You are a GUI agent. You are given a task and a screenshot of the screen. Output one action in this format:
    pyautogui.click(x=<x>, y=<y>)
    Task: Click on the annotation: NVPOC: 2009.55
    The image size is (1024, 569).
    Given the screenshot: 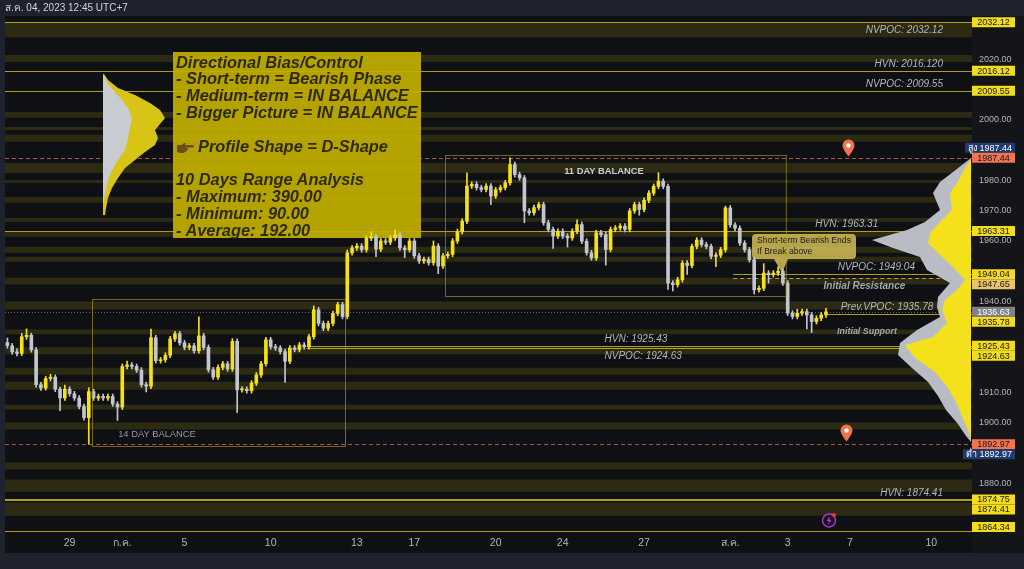 What is the action you would take?
    pyautogui.click(x=904, y=83)
    